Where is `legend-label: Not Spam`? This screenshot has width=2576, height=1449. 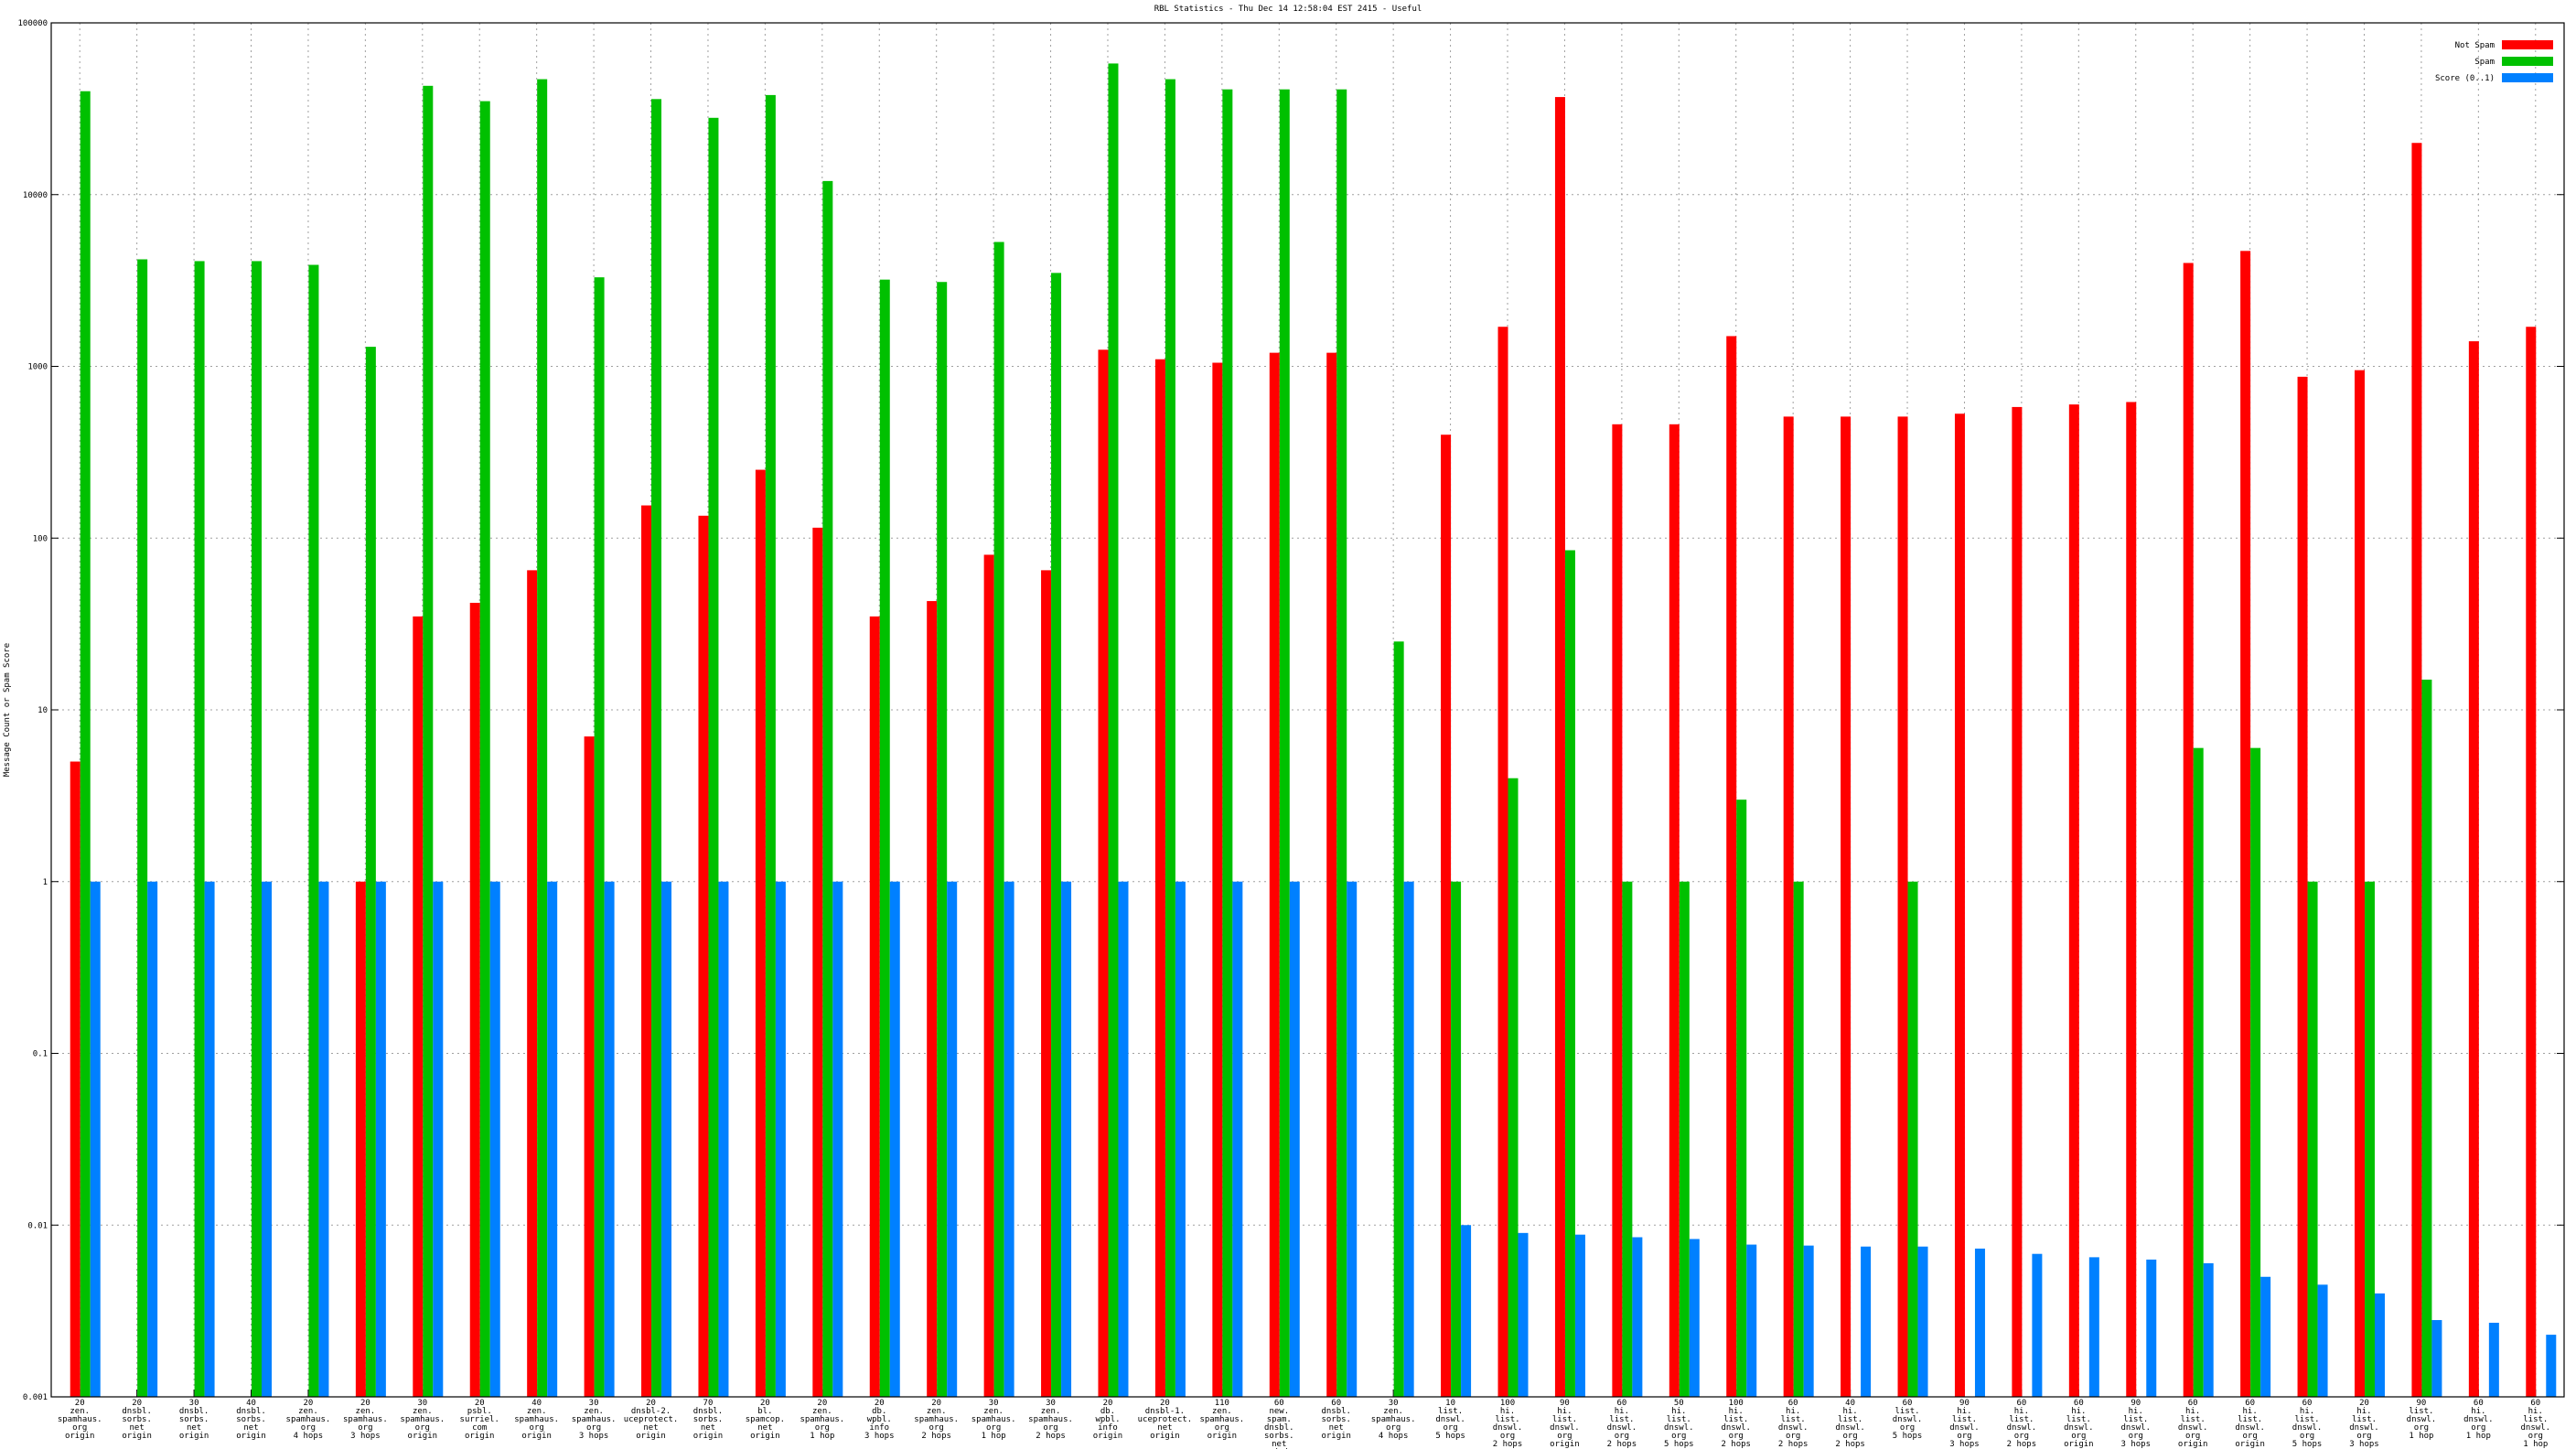
legend-label: Not Spam is located at coordinates (2475, 45).